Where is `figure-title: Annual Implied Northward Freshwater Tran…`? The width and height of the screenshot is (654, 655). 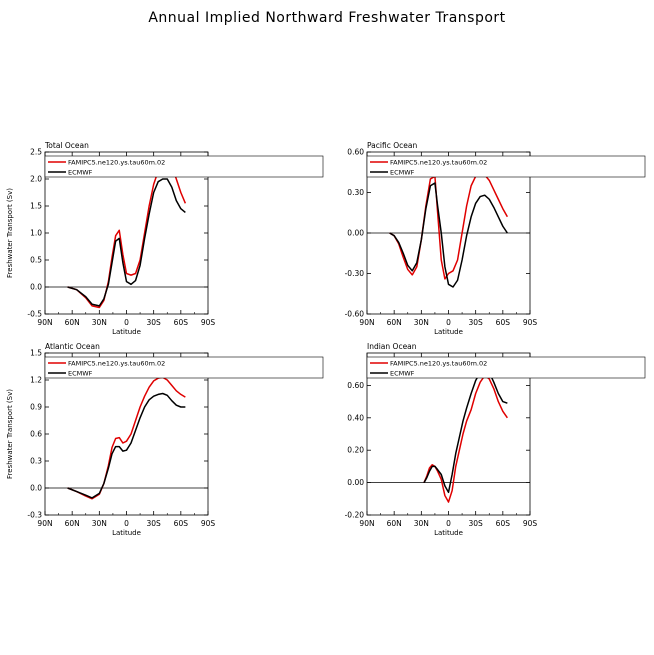 figure-title: Annual Implied Northward Freshwater Tran… is located at coordinates (326, 18).